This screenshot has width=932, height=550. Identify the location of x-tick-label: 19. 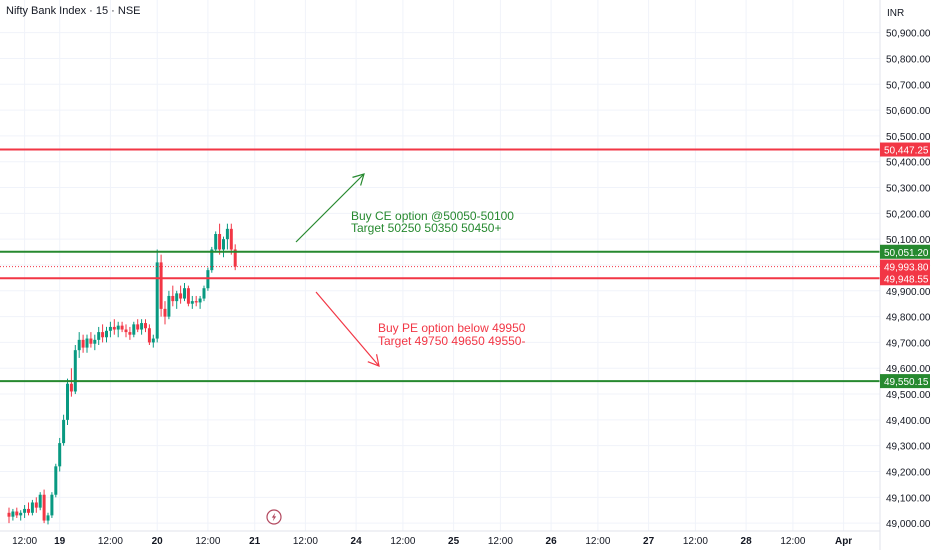
(60, 541).